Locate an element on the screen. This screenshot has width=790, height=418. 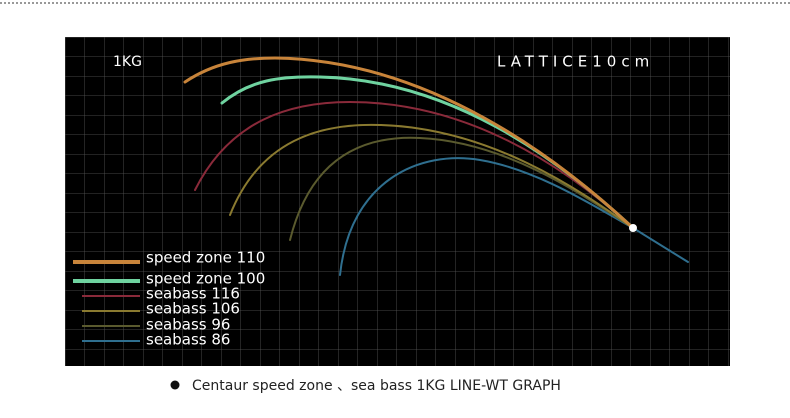
legend-label: seabass 106 is located at coordinates (193, 309).